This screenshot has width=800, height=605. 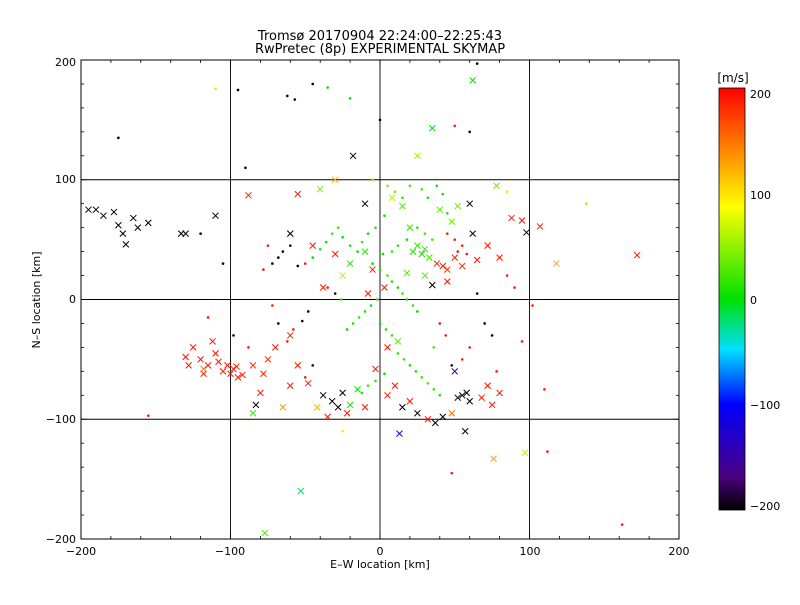 I want to click on colorbar-tick-label: 100, so click(x=760, y=195).